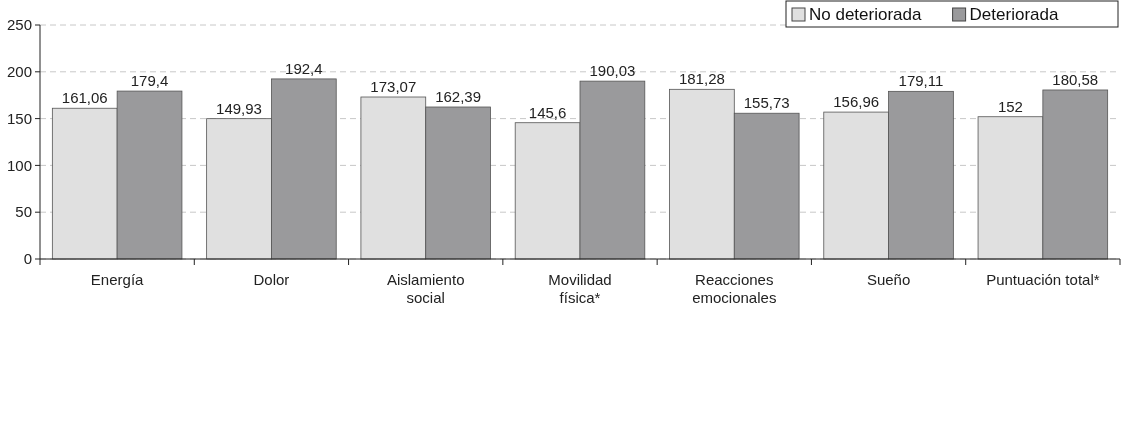 This screenshot has height=425, width=1128. Describe the element at coordinates (84, 98) in the screenshot. I see `data-label: 161,06` at that location.